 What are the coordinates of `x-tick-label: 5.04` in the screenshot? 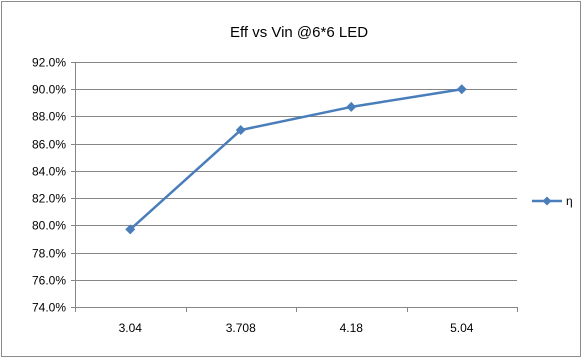 It's located at (462, 328).